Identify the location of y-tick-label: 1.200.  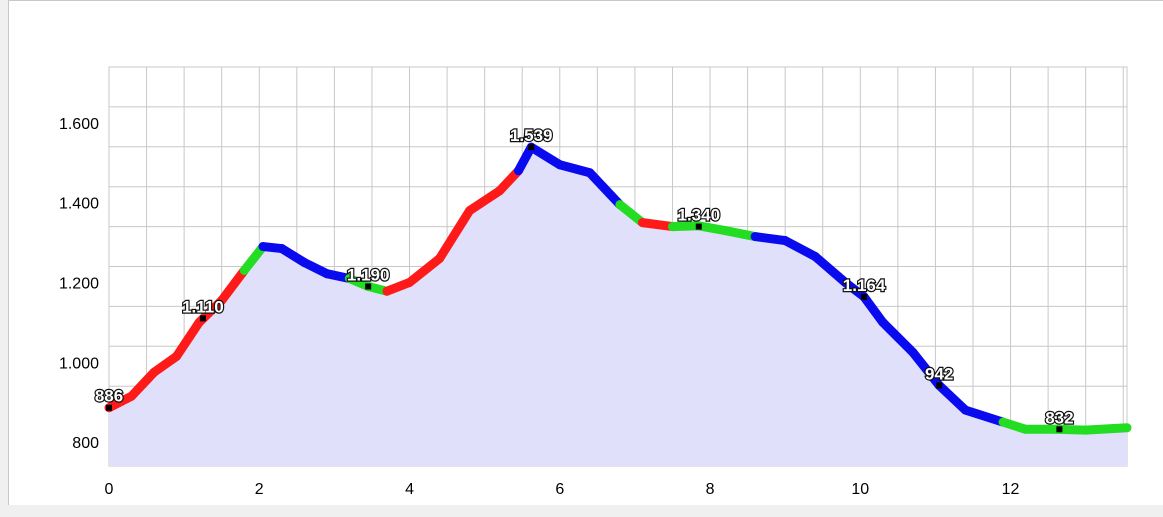
(79, 283).